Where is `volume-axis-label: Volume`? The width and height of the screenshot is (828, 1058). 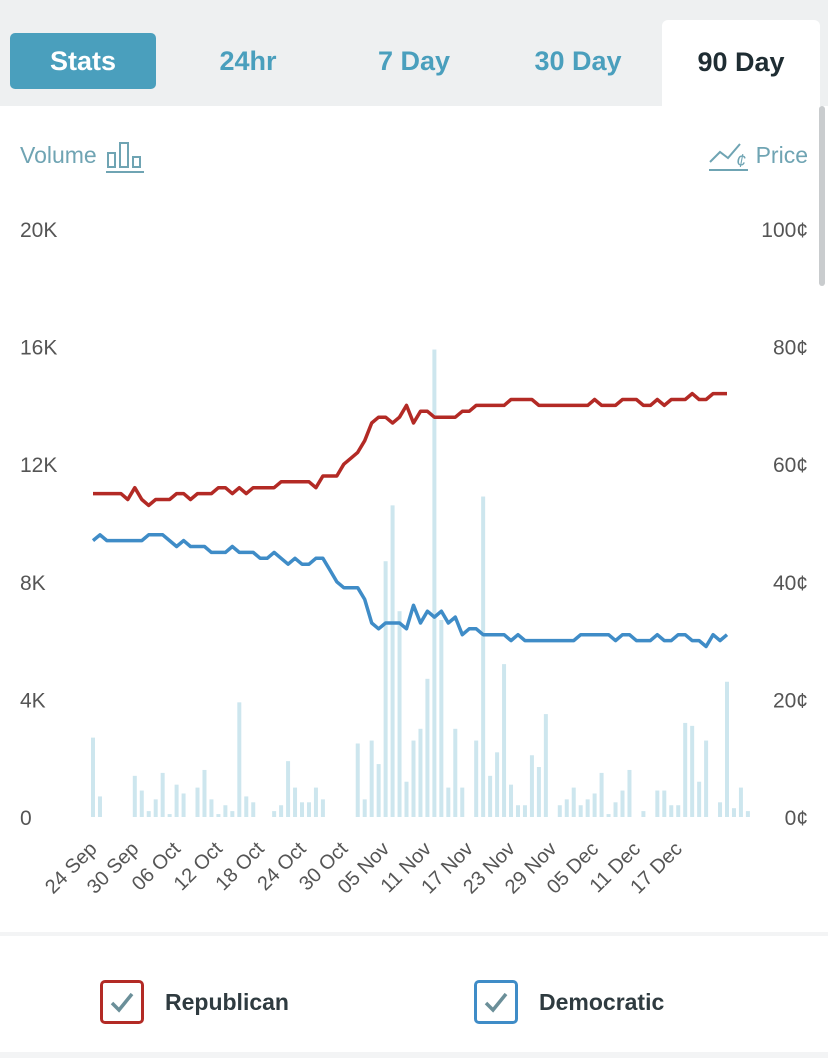 volume-axis-label: Volume is located at coordinates (58, 155).